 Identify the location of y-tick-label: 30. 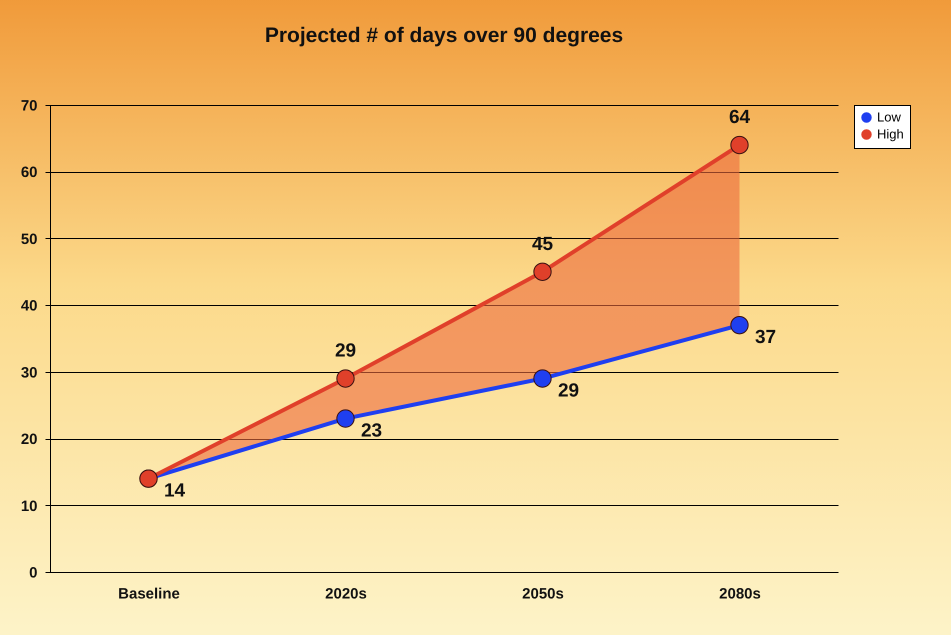
(29, 373).